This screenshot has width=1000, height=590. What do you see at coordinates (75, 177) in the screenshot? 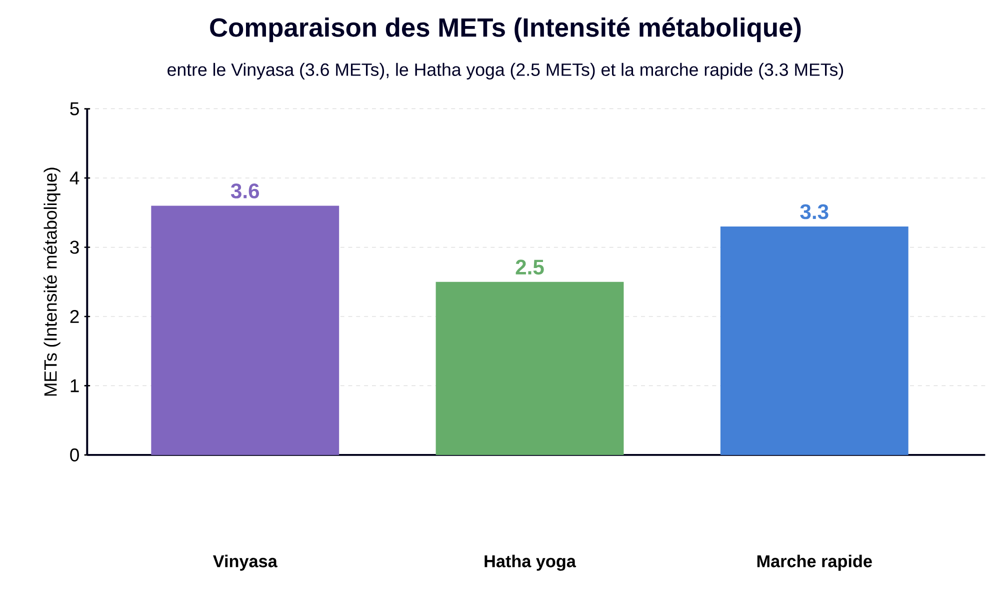
I see `y-tick-label: 4` at bounding box center [75, 177].